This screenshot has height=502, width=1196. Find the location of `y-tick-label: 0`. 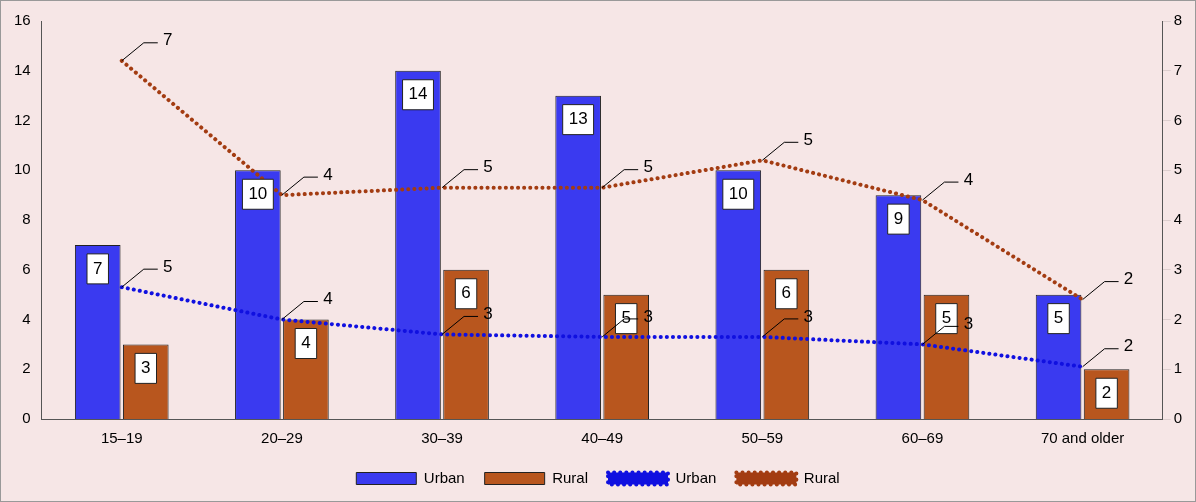

y-tick-label: 0 is located at coordinates (26, 418).